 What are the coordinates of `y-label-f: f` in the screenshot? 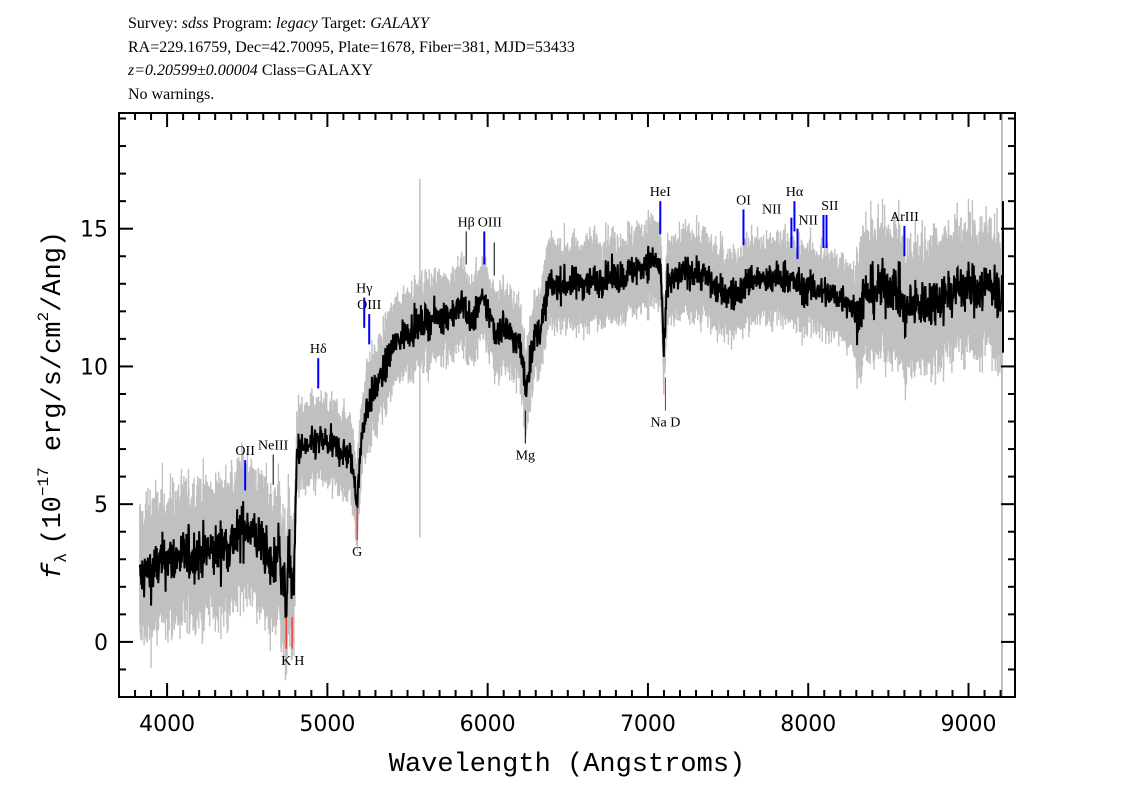 It's located at (54, 570).